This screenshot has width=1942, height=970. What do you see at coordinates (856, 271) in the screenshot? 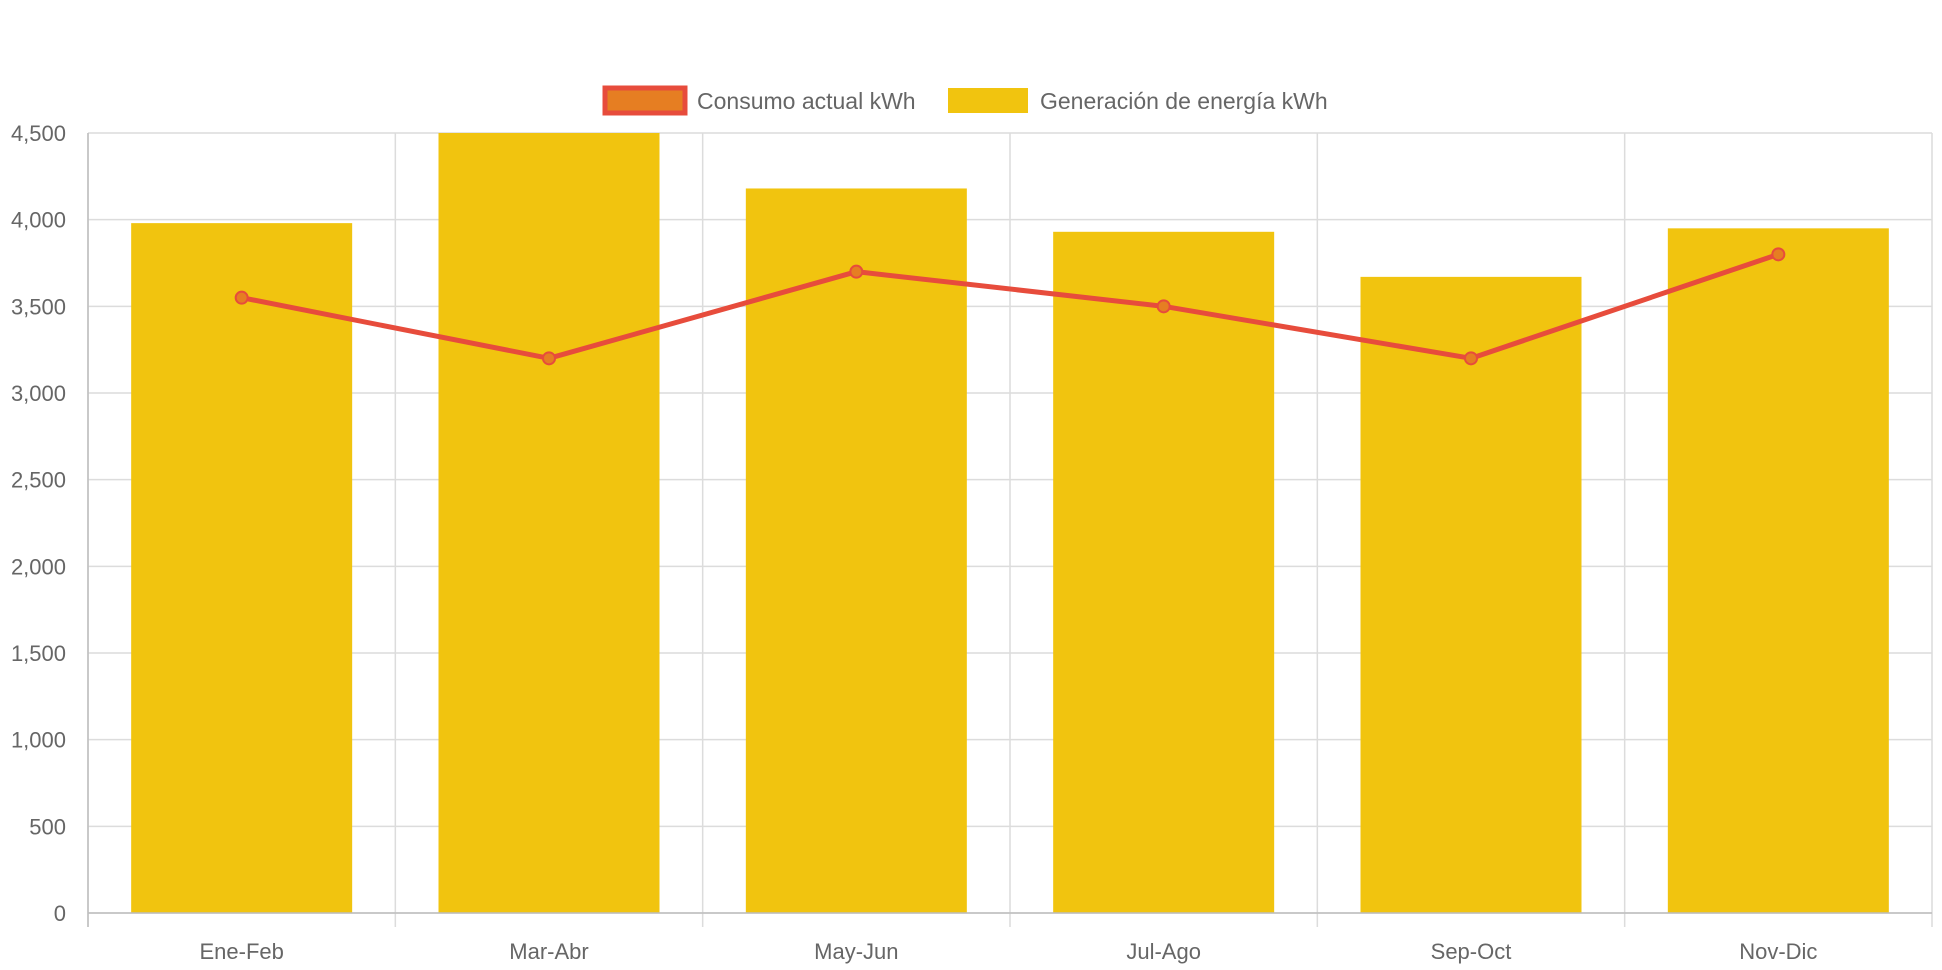
I see `consumo-point-may-jun` at bounding box center [856, 271].